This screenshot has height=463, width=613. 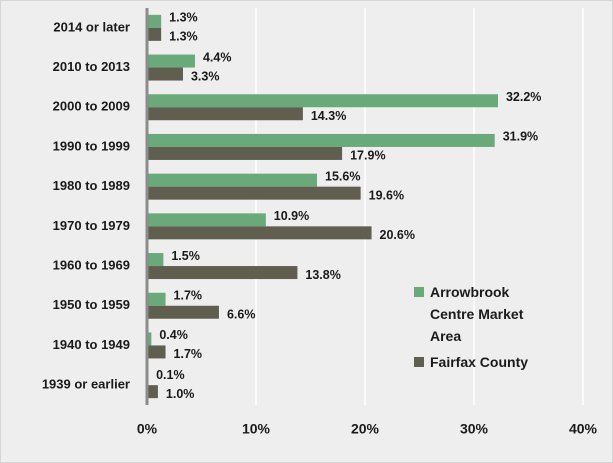 I want to click on data-label: 6.6%, so click(x=241, y=315).